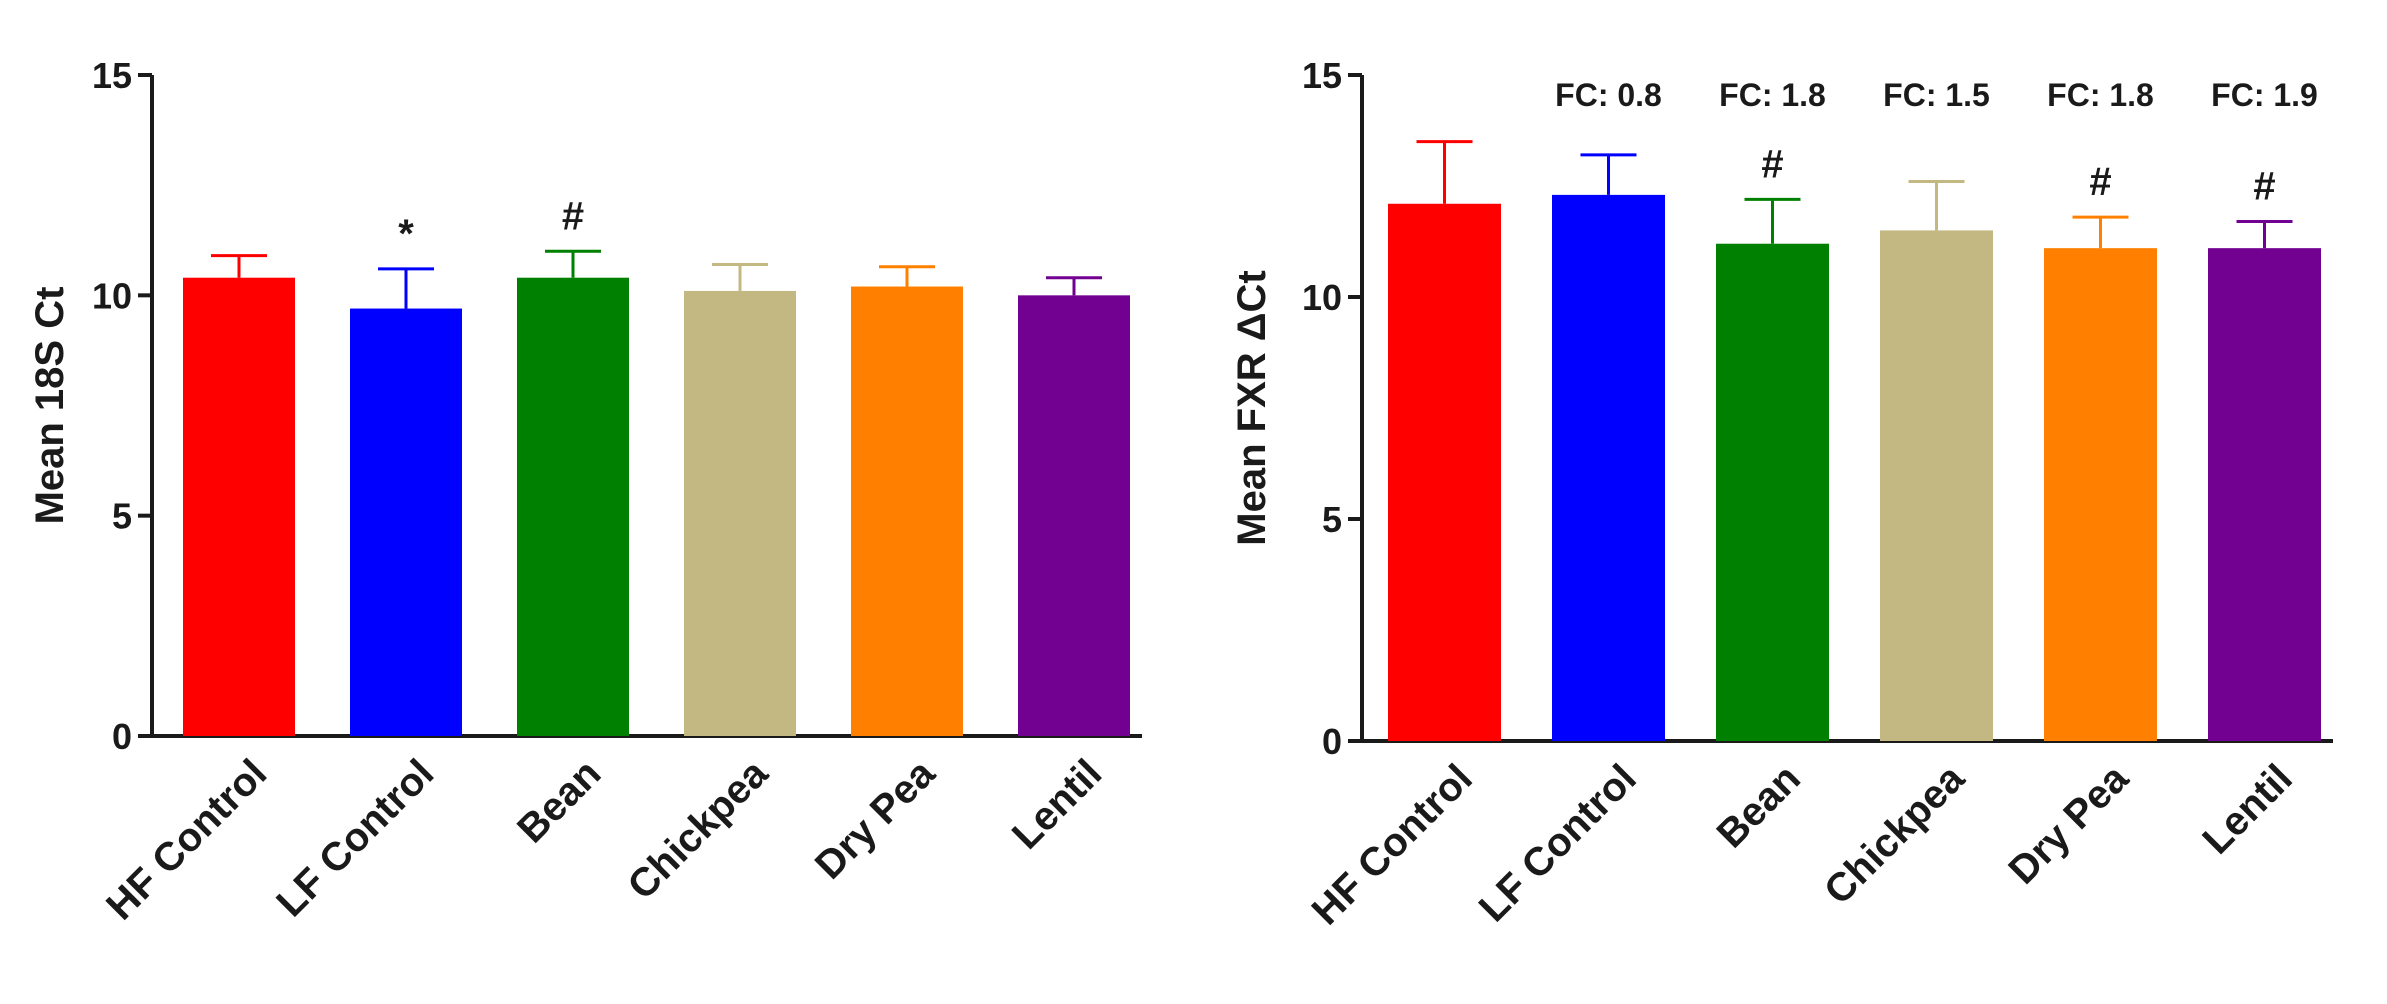  I want to click on y-axis-label: Mean 18S Ct, so click(50, 406).